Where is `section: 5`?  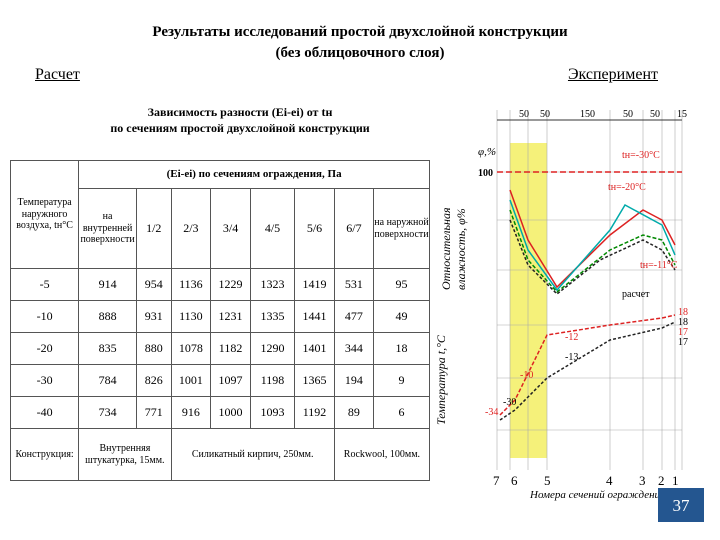 section: 5 is located at coordinates (547, 480).